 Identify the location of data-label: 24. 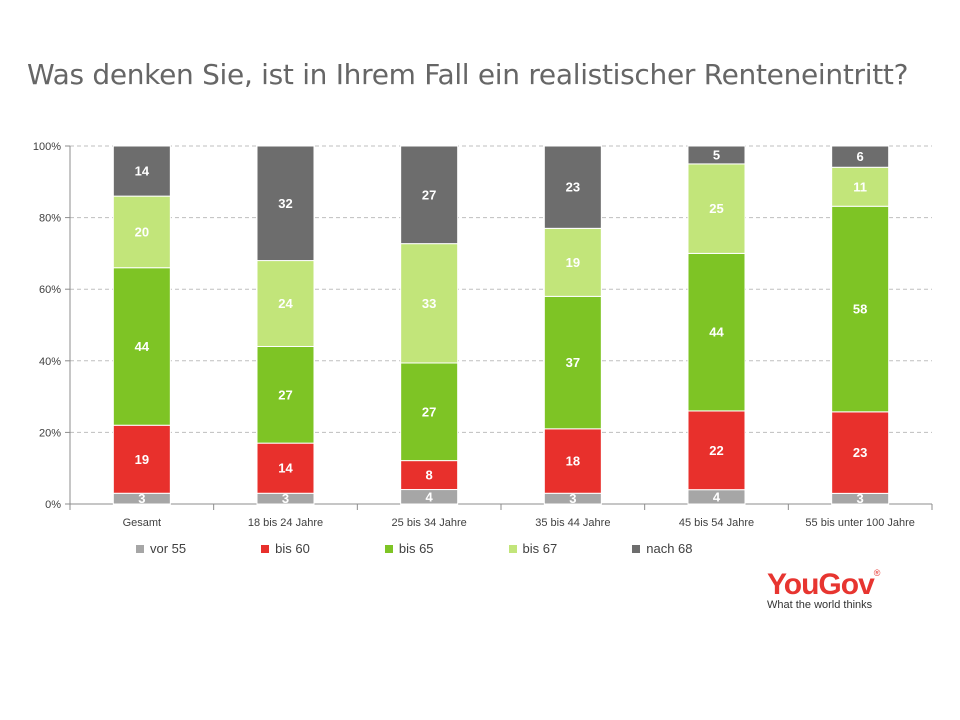
(285, 303).